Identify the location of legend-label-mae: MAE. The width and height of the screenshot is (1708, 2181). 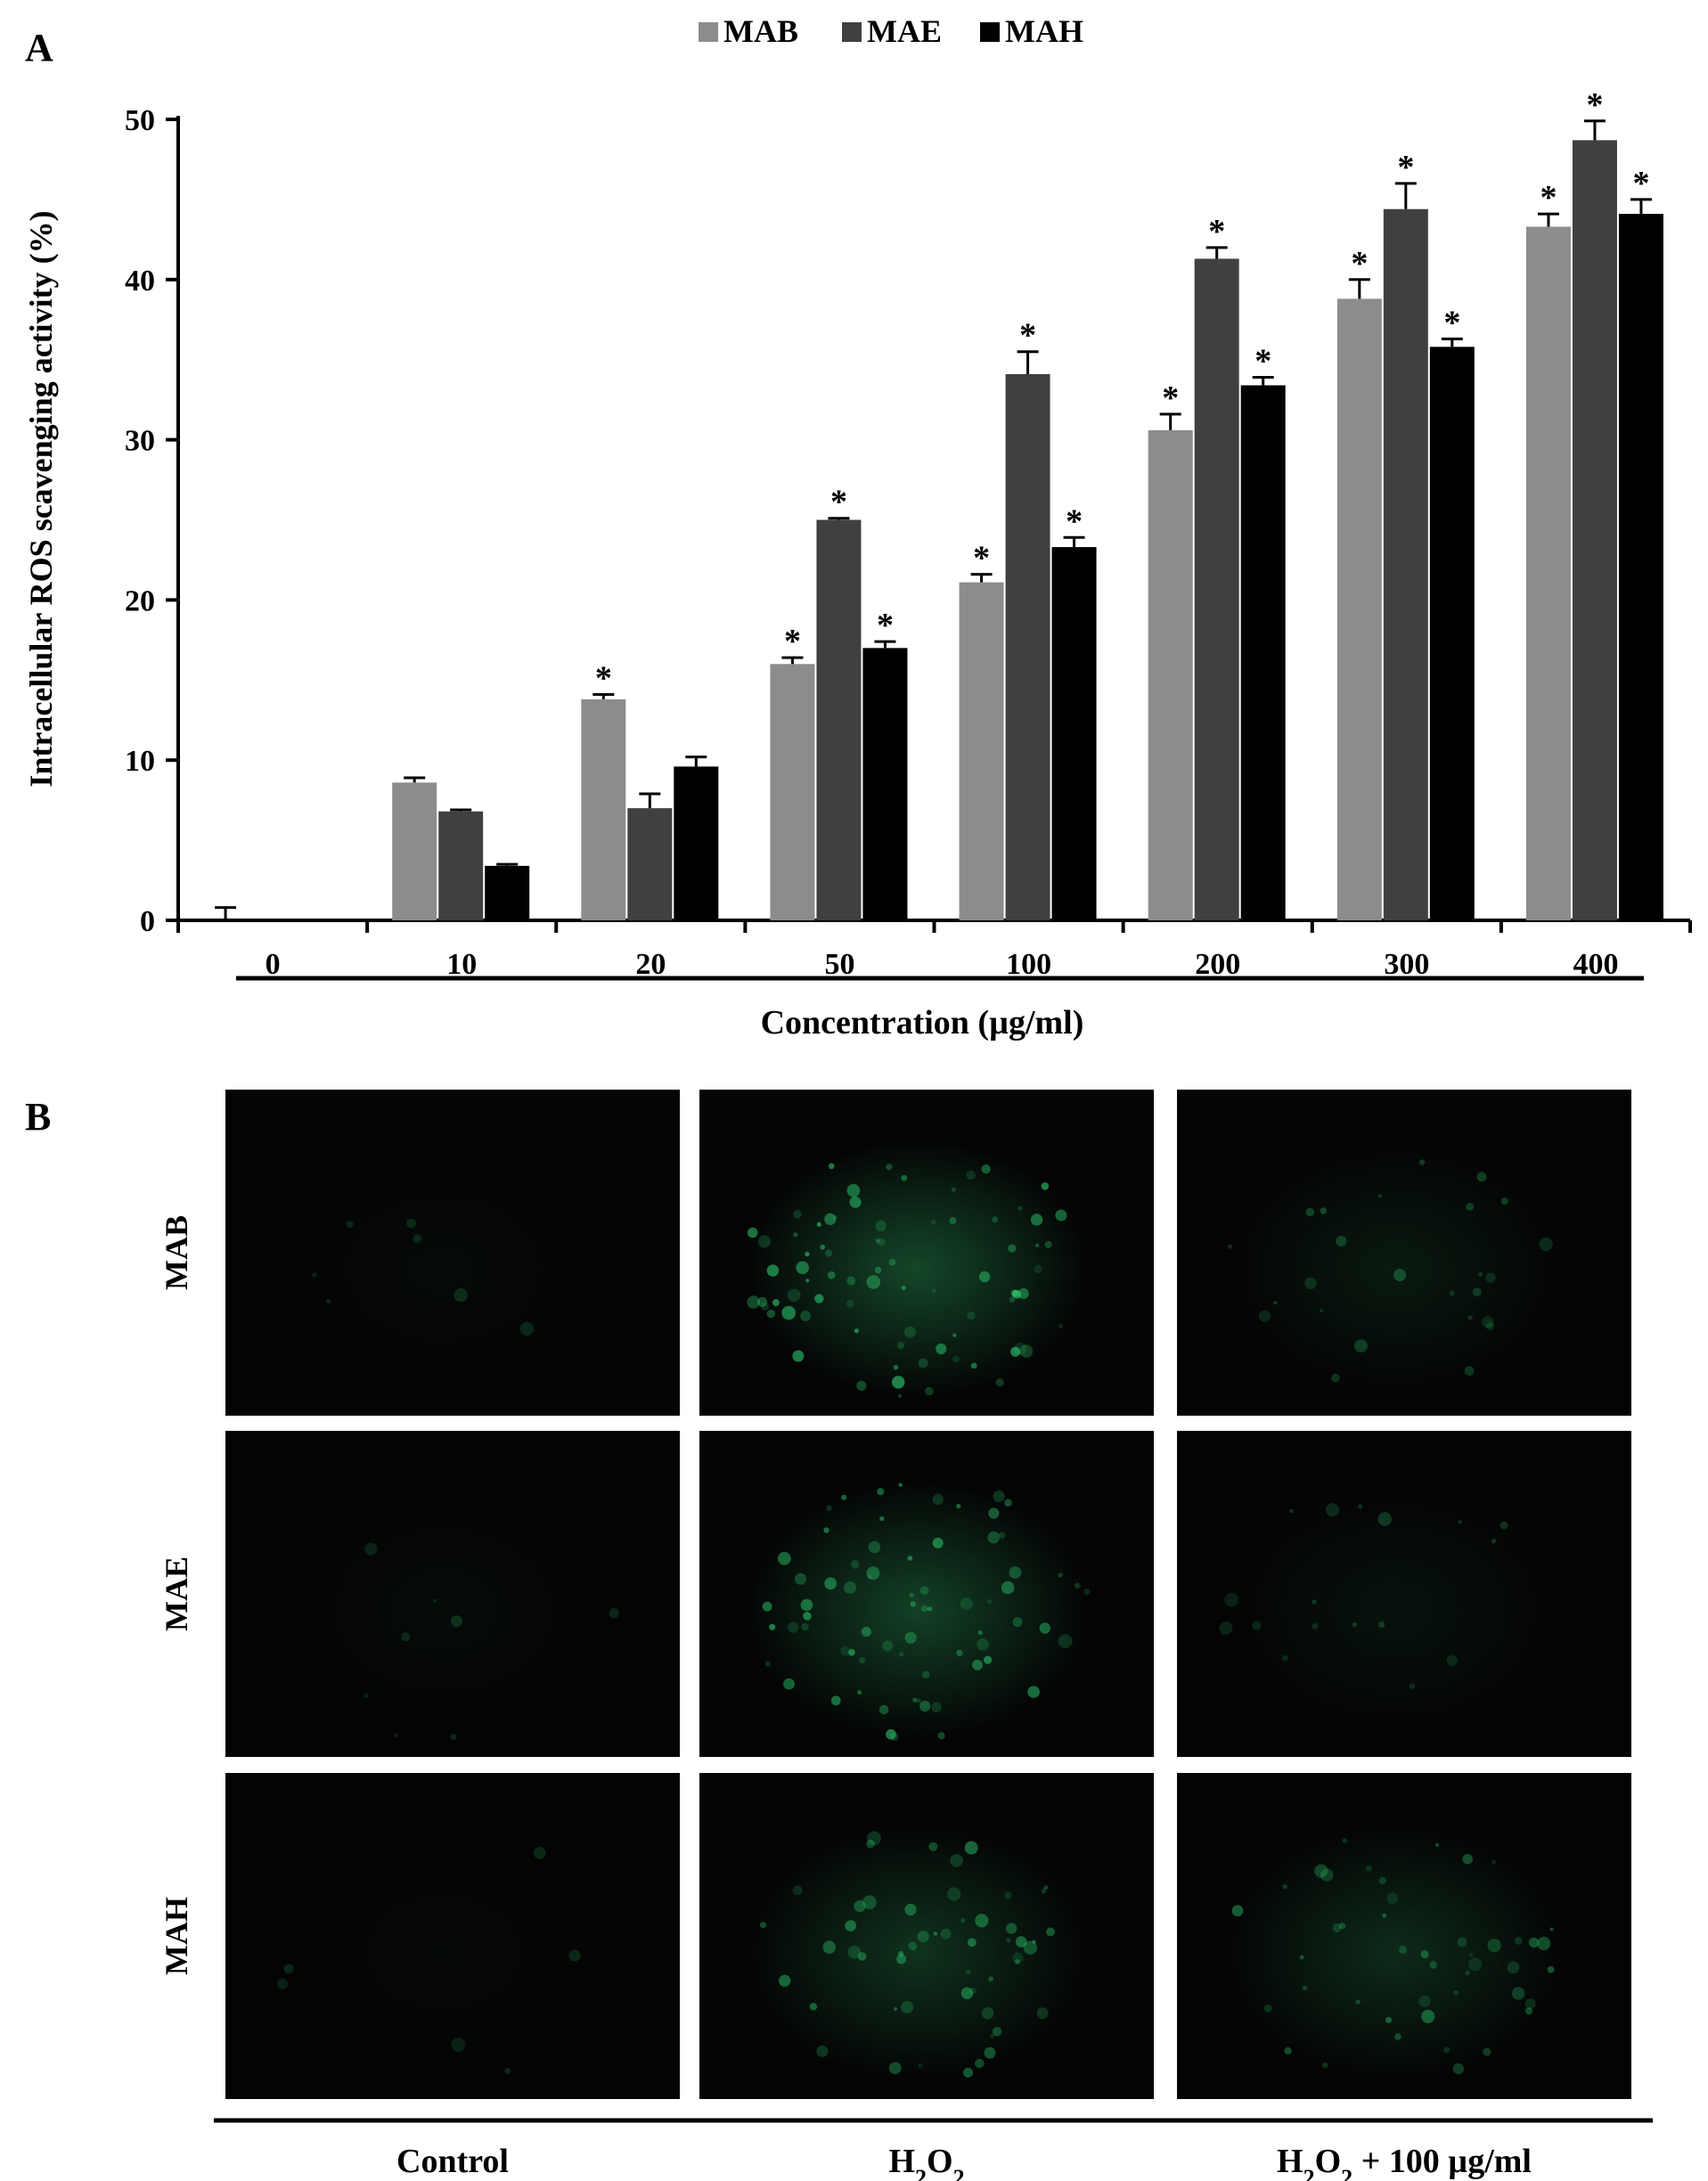
(904, 31).